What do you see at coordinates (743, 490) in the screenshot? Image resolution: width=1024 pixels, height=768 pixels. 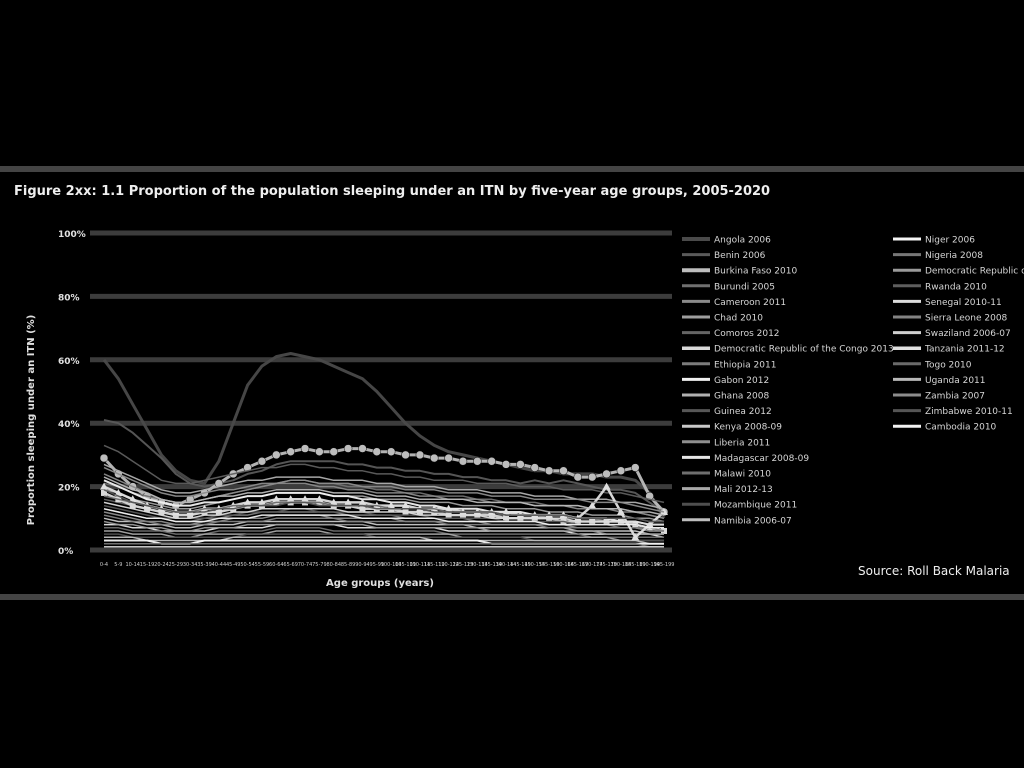 I see `legend-label: Mali 2012-13` at bounding box center [743, 490].